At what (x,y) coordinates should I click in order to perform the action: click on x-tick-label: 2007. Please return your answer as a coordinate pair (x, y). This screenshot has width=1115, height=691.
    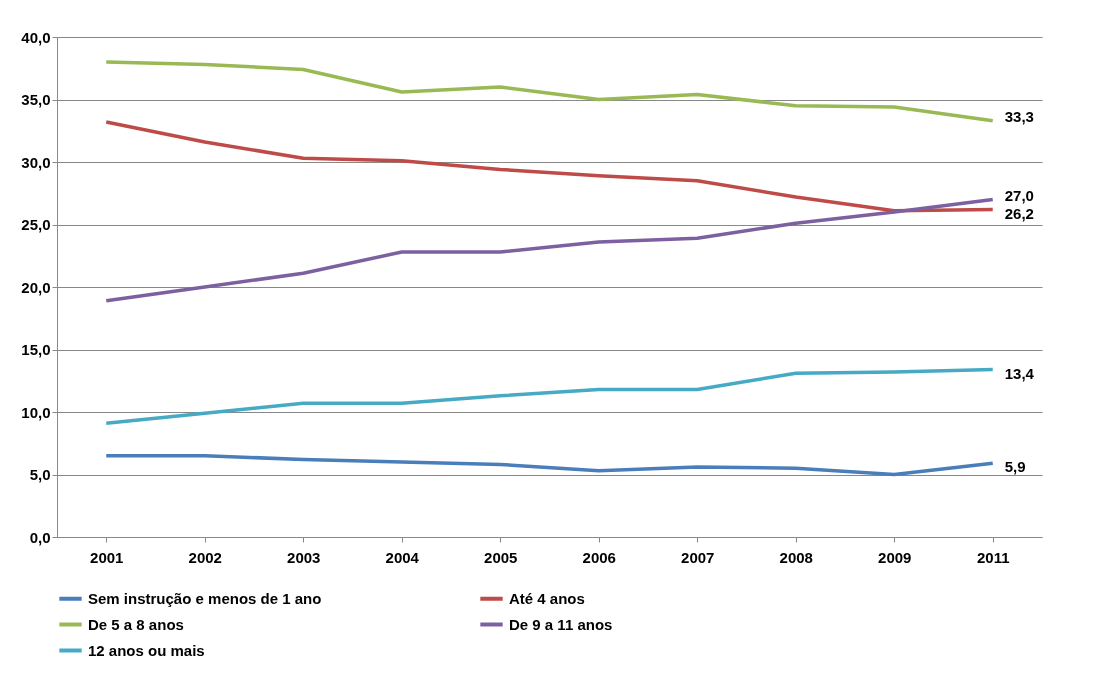
    Looking at the image, I should click on (698, 557).